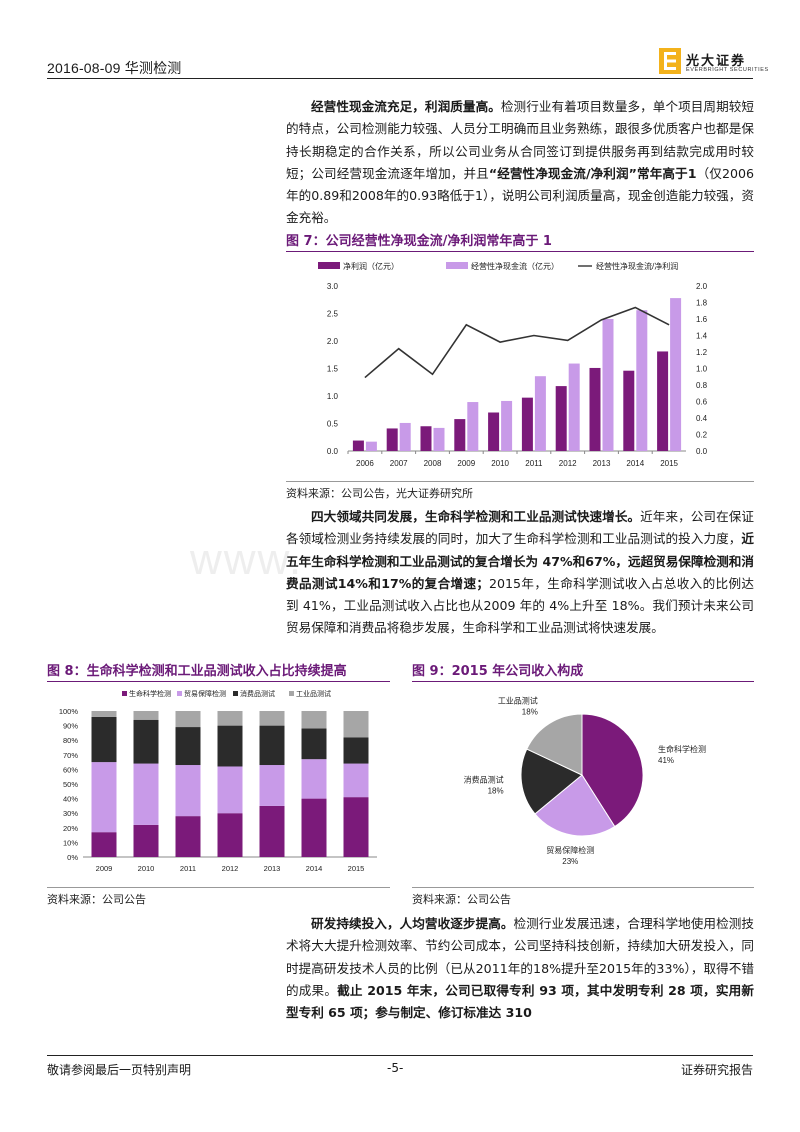 This screenshot has height=1132, width=800. Describe the element at coordinates (518, 701) in the screenshot. I see `pie-label-name: 工业品测试` at that location.